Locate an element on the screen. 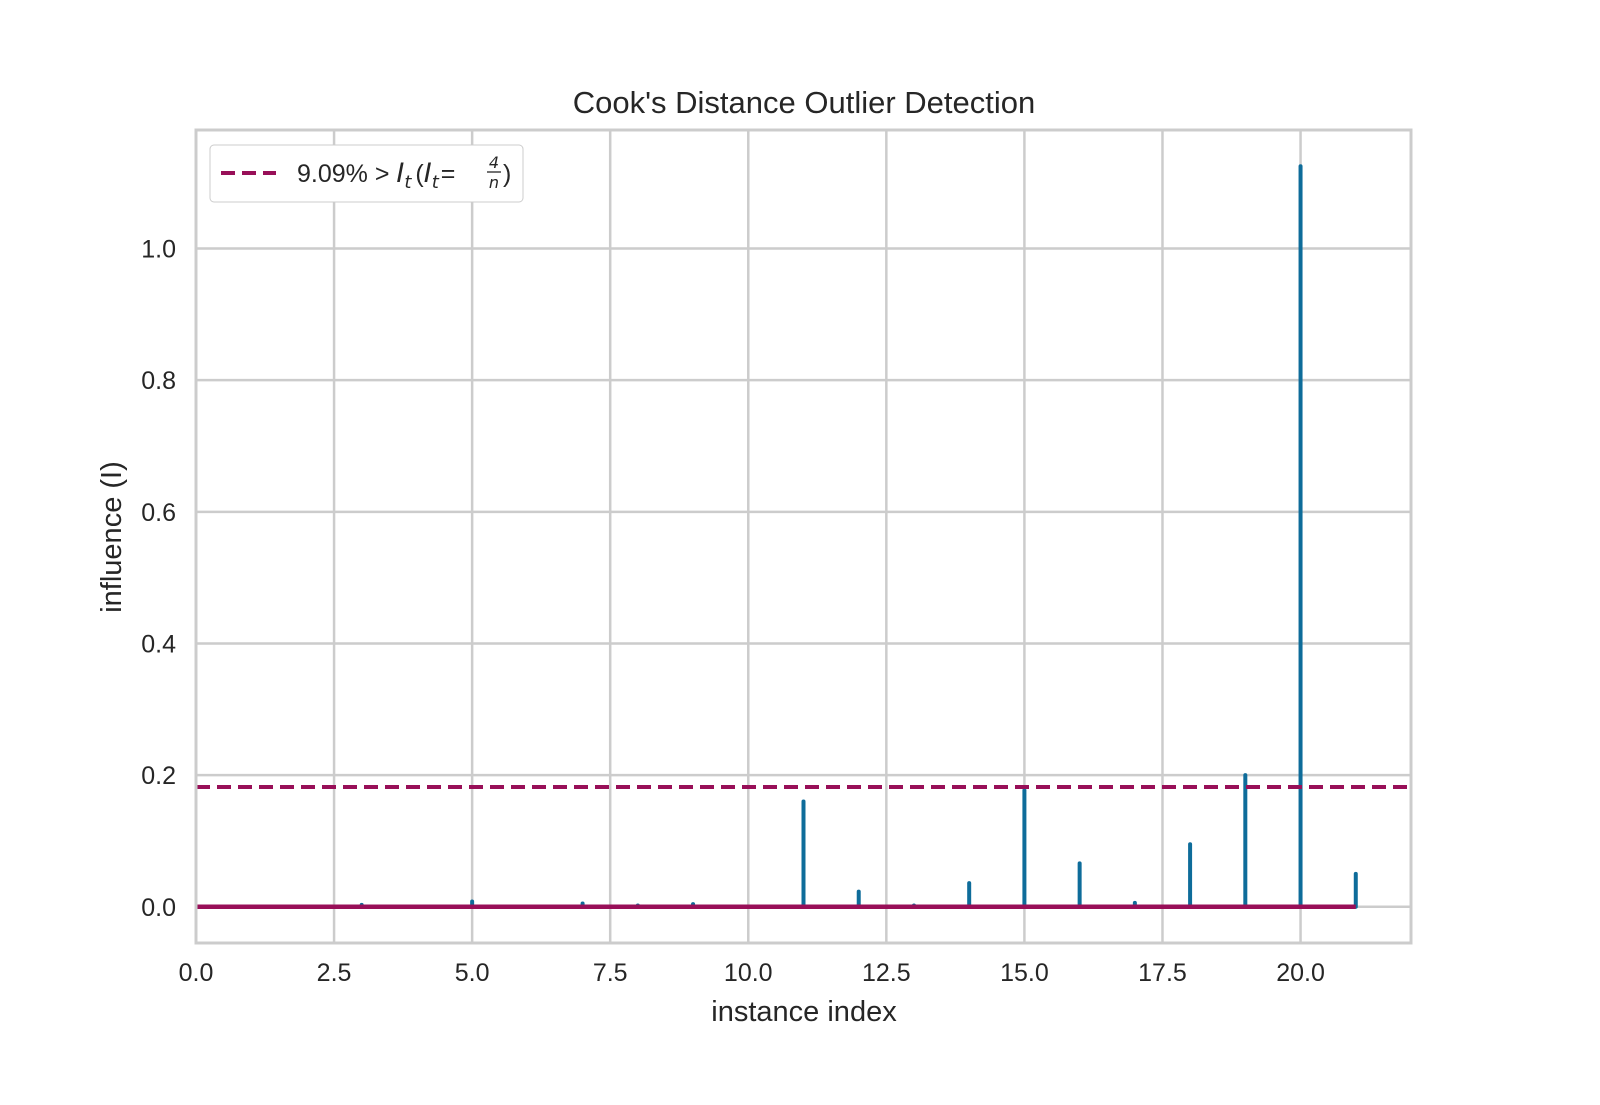  x-tick-label: 12.5 is located at coordinates (886, 973).